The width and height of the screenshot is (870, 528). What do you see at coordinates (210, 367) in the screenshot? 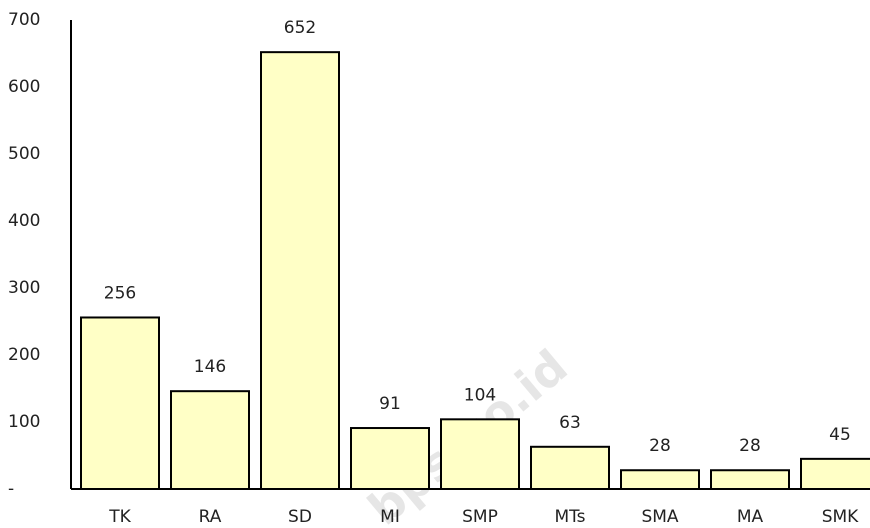
I see `data-label: 146` at bounding box center [210, 367].